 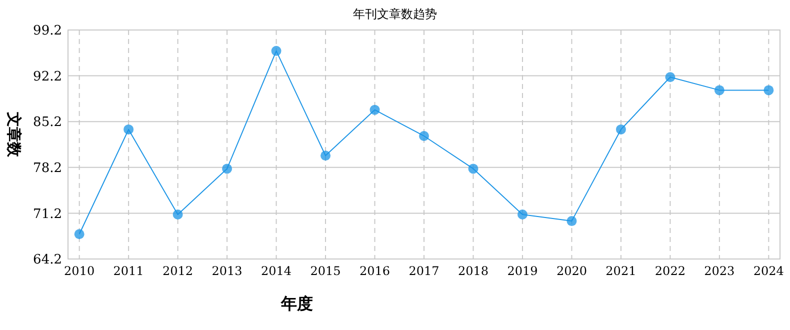 What do you see at coordinates (621, 271) in the screenshot?
I see `x-tick-label: 2021` at bounding box center [621, 271].